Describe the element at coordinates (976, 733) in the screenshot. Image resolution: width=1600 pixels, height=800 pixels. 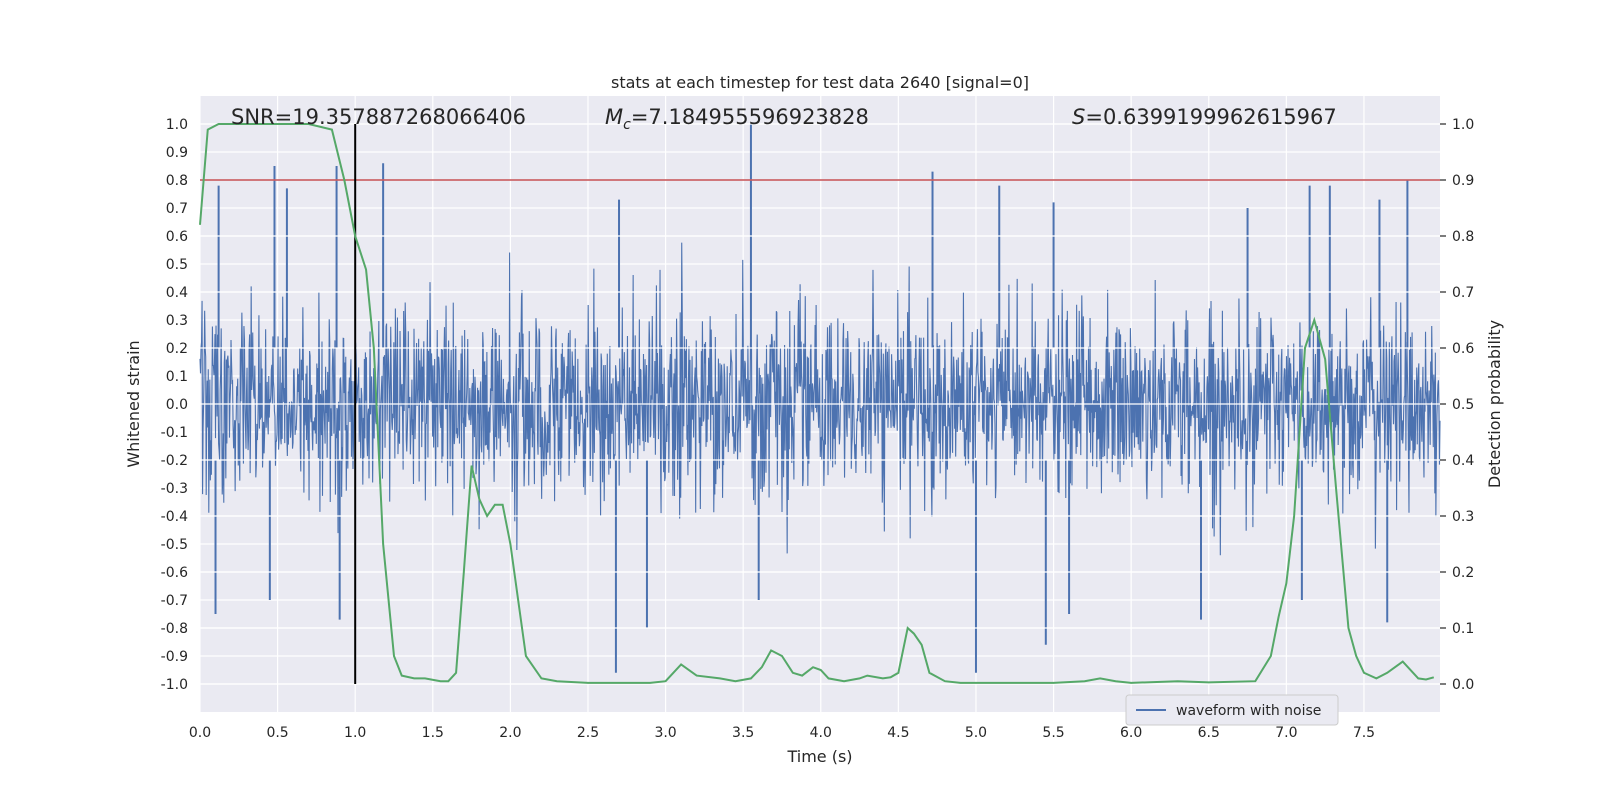
I see `x-tick-label-10: 5.0` at that location.